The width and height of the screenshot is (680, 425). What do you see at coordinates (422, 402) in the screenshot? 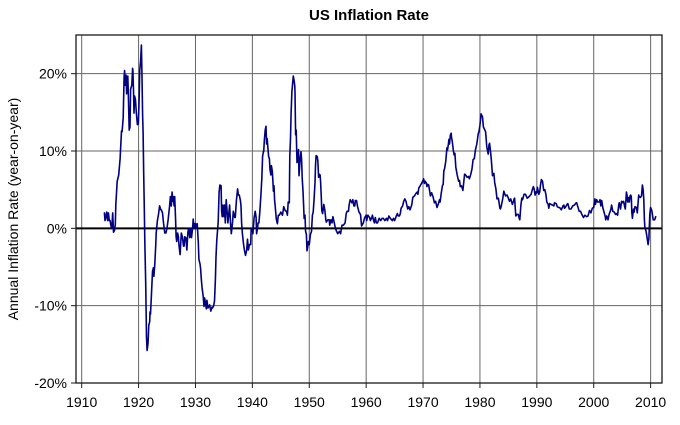
I see `x-tick-label: 1970` at bounding box center [422, 402].